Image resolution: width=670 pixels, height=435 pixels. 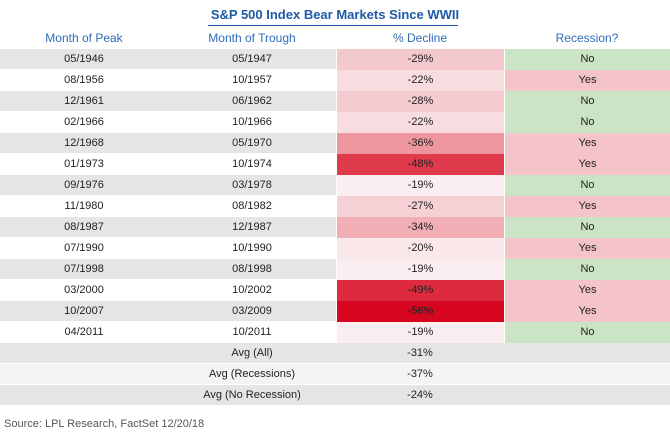 What do you see at coordinates (420, 227) in the screenshot?
I see `cell-percent-decline: -34%` at bounding box center [420, 227].